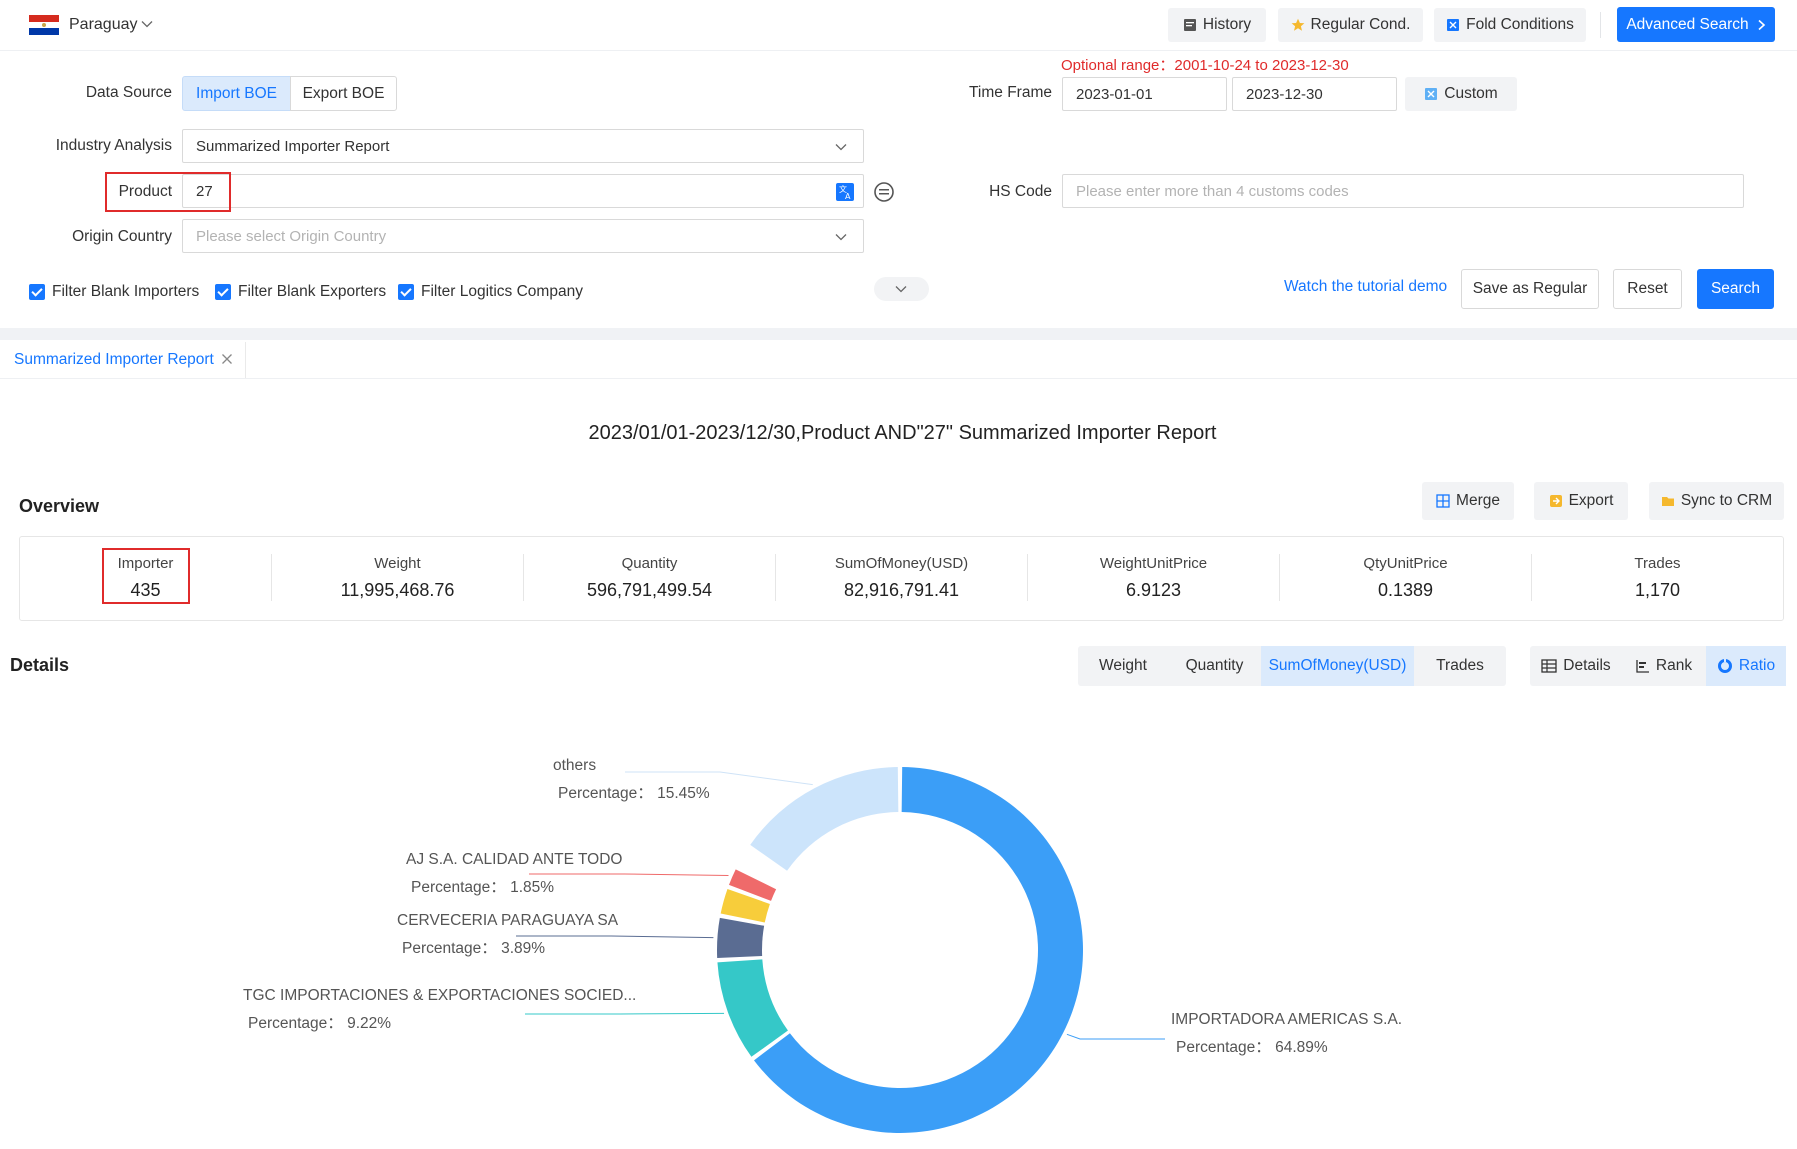 The image size is (1797, 1149). Describe the element at coordinates (523, 236) in the screenshot. I see `origin-country-select: Please select Origin Country` at that location.